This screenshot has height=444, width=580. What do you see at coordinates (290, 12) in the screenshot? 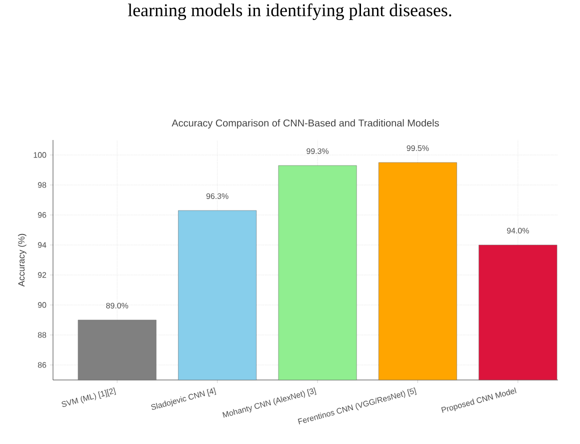
I see `text: learning models in identifying plant diseases.` at bounding box center [290, 12].